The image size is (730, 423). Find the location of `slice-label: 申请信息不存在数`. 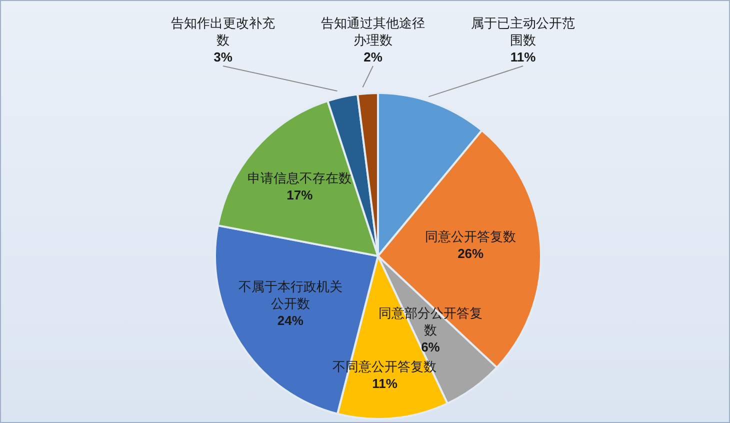

slice-label: 申请信息不存在数 is located at coordinates (300, 178).